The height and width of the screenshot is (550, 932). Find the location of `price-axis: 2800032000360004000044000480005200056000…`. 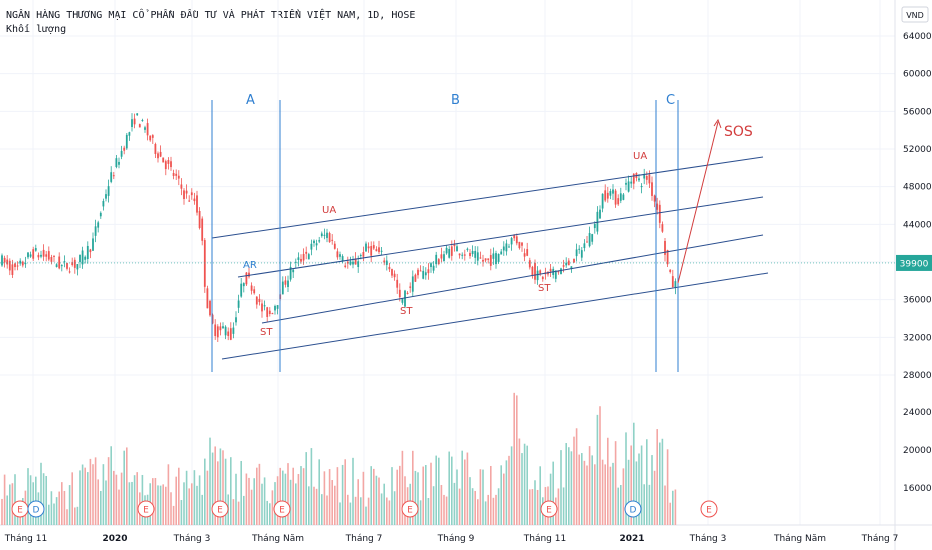

price-axis: 2800032000360004000044000480005200056000… is located at coordinates (914, 250).